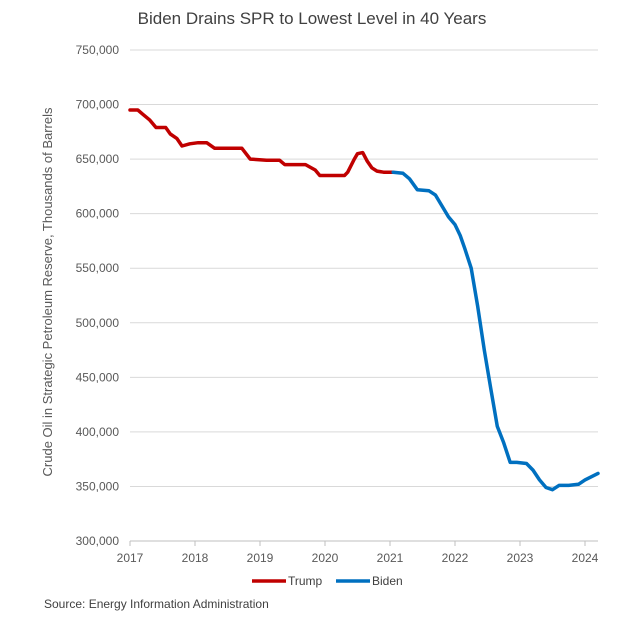  I want to click on x-tick-label: 2023, so click(520, 558).